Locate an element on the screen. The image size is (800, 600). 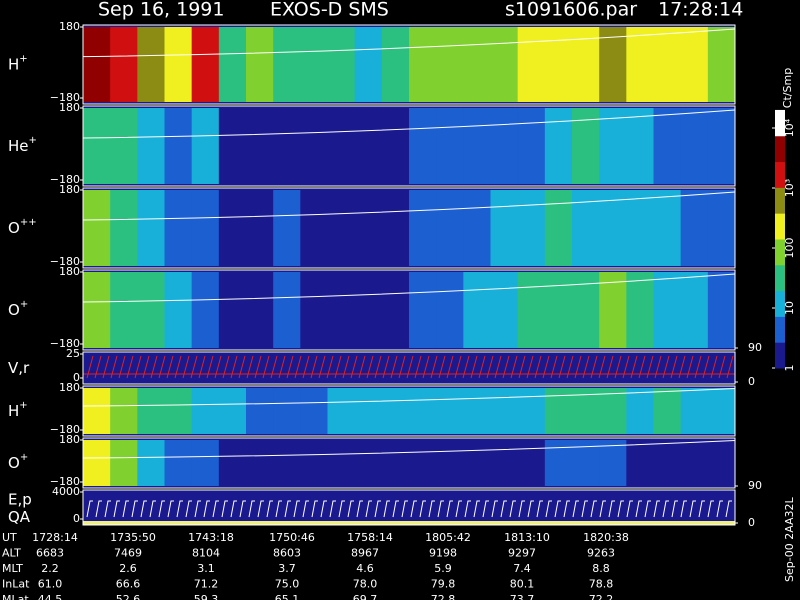
ephemeris-value: 7469 is located at coordinates (128, 553).